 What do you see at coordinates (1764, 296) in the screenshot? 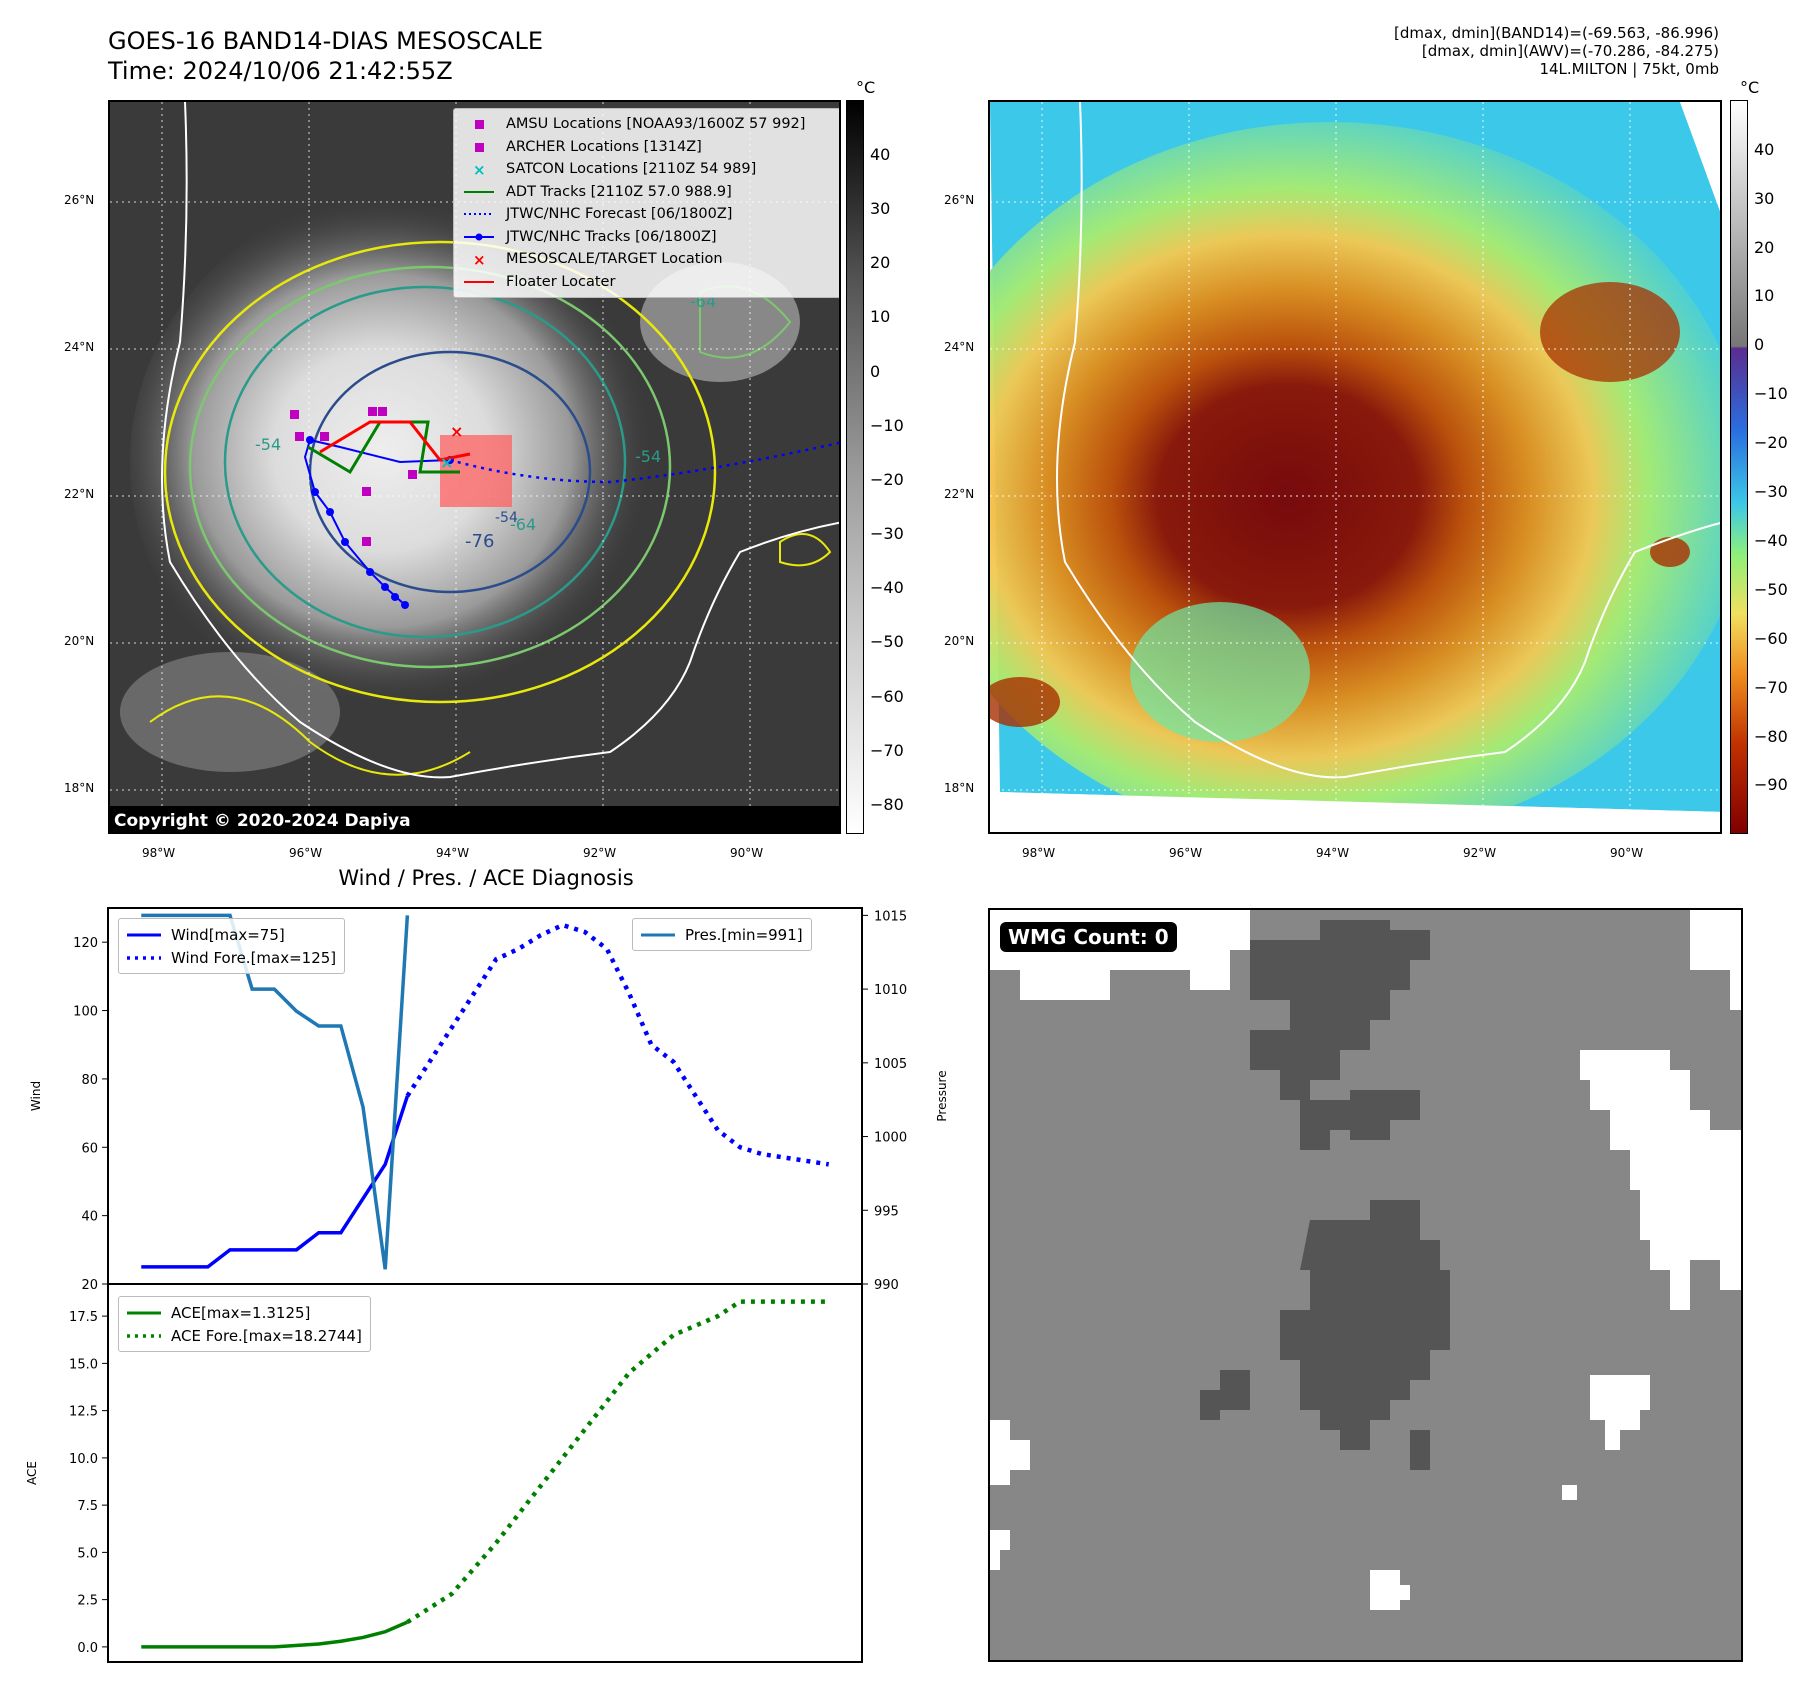
I see `colorbar-tick: 10` at bounding box center [1764, 296].